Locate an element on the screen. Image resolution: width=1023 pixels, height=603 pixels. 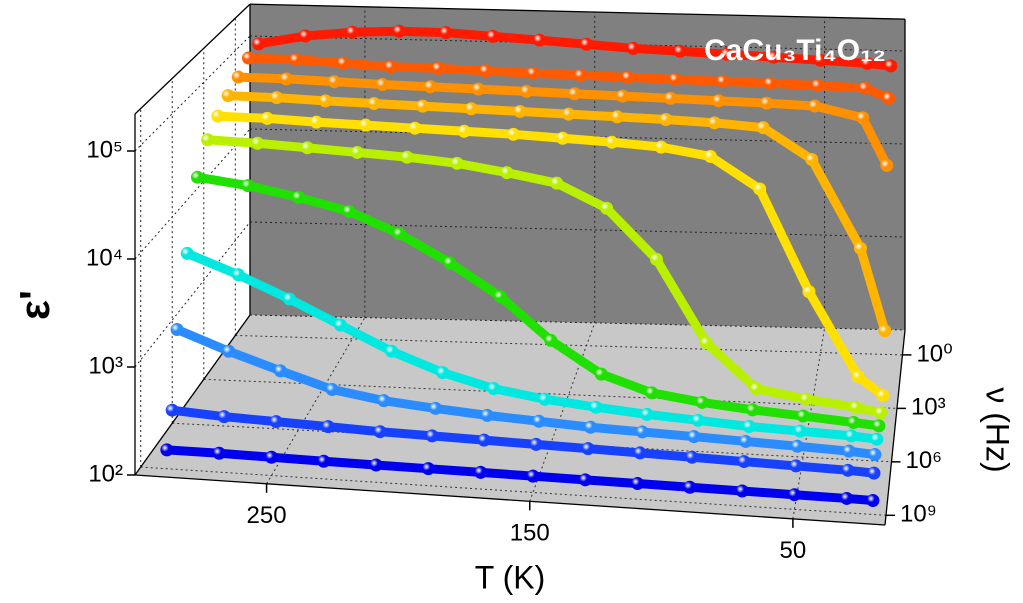
x-tick-label: 250 is located at coordinates (267, 515).